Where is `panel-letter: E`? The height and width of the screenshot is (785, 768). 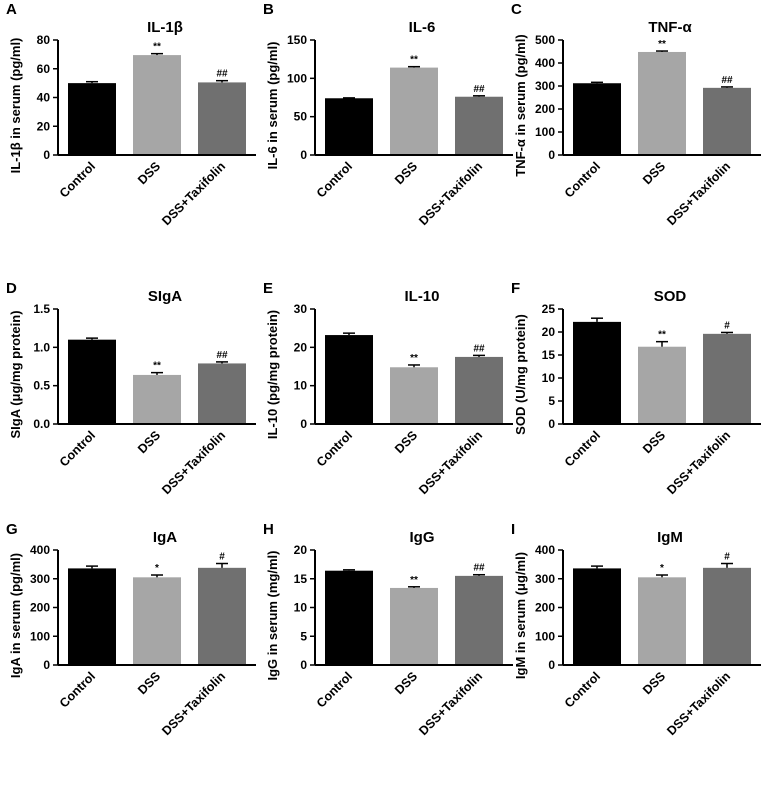
panel-letter: E is located at coordinates (268, 288).